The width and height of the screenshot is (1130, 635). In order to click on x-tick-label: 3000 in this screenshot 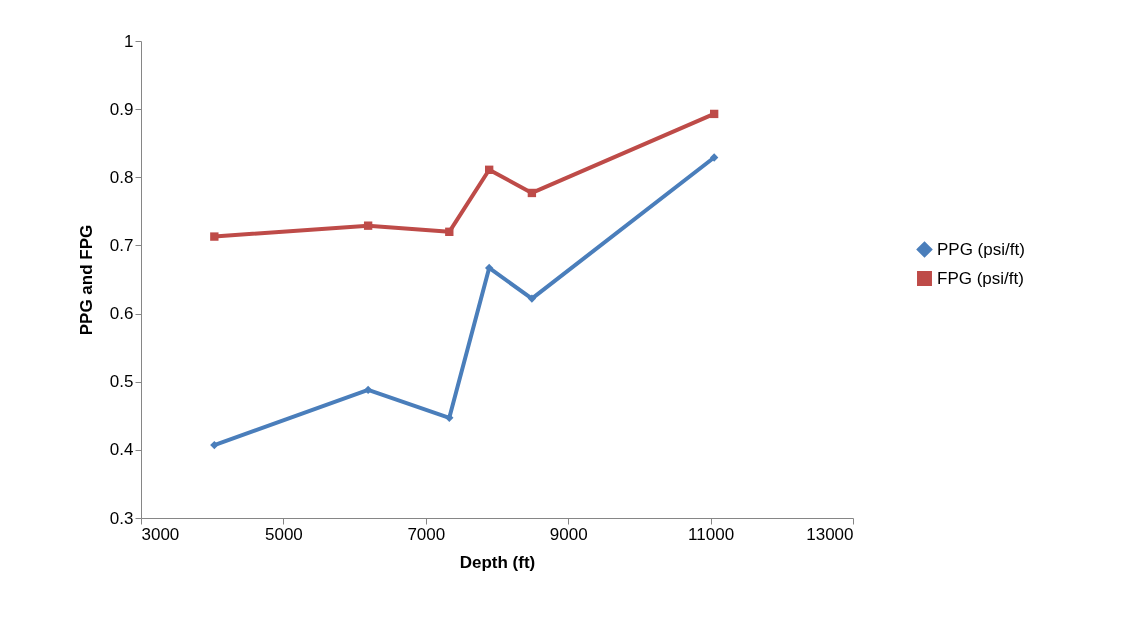, I will do `click(160, 534)`.